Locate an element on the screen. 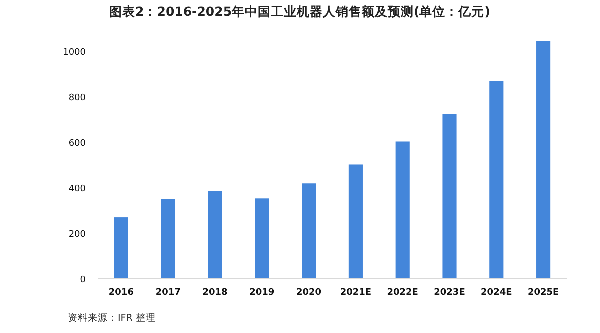 This screenshot has width=600, height=333. x-tick-label: 2016 is located at coordinates (121, 293).